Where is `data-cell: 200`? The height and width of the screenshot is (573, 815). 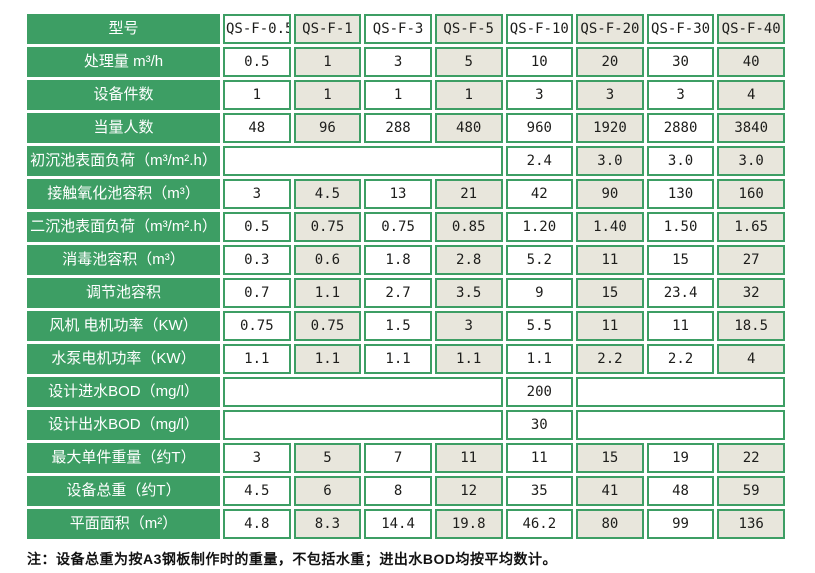 data-cell: 200 is located at coordinates (539, 392).